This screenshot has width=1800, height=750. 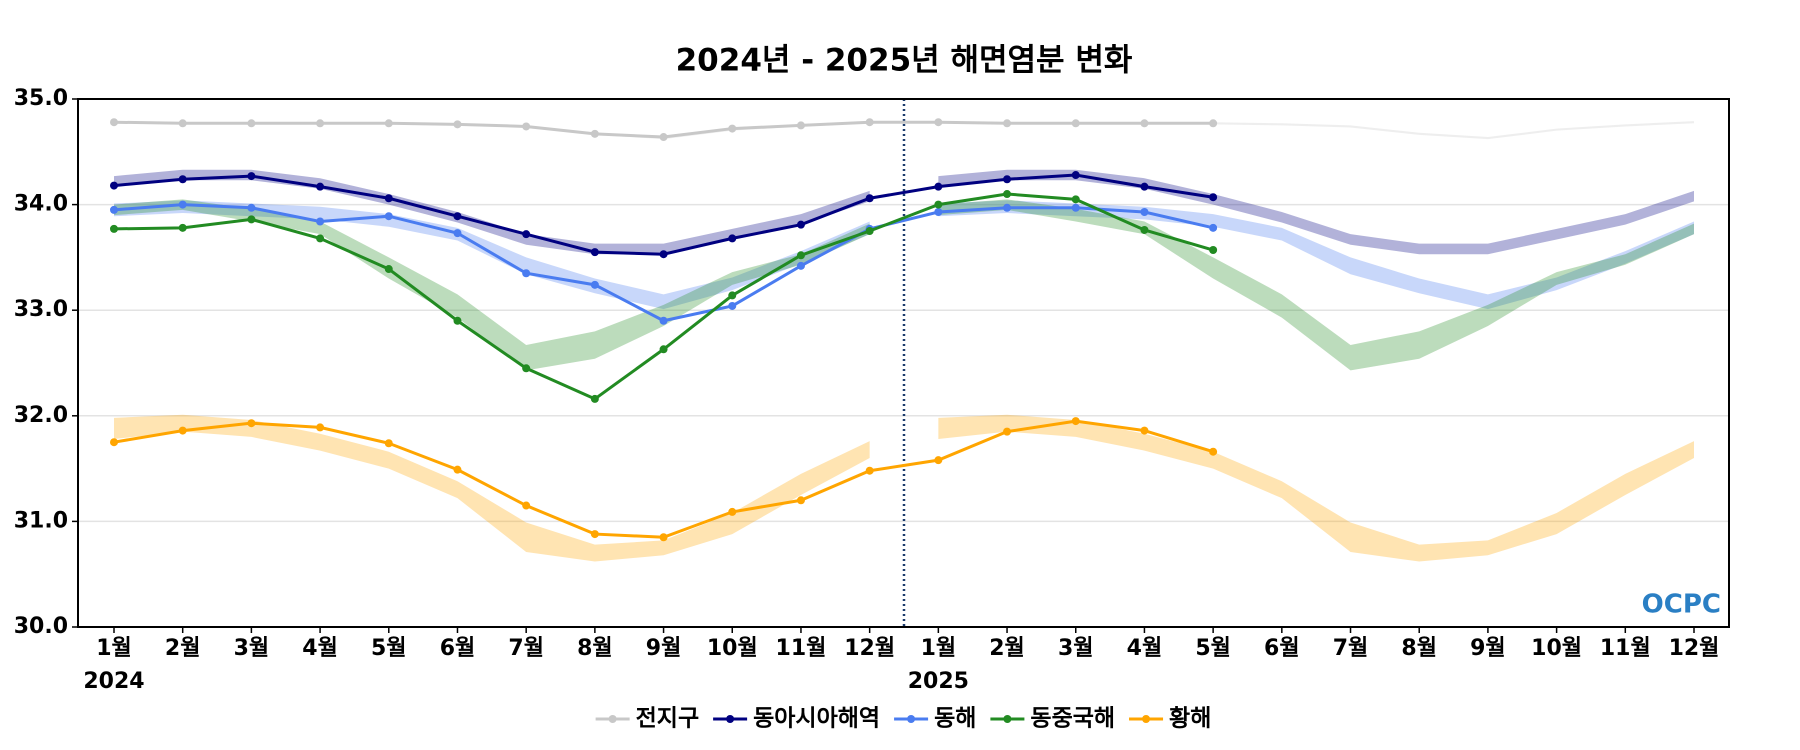 What do you see at coordinates (939, 648) in the screenshot?
I see `x-tick-label: 1월` at bounding box center [939, 648].